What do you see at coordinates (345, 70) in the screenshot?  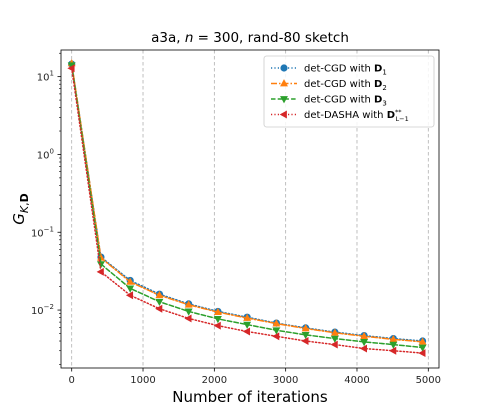 I see `legend-label: det-CGD with D1` at bounding box center [345, 70].